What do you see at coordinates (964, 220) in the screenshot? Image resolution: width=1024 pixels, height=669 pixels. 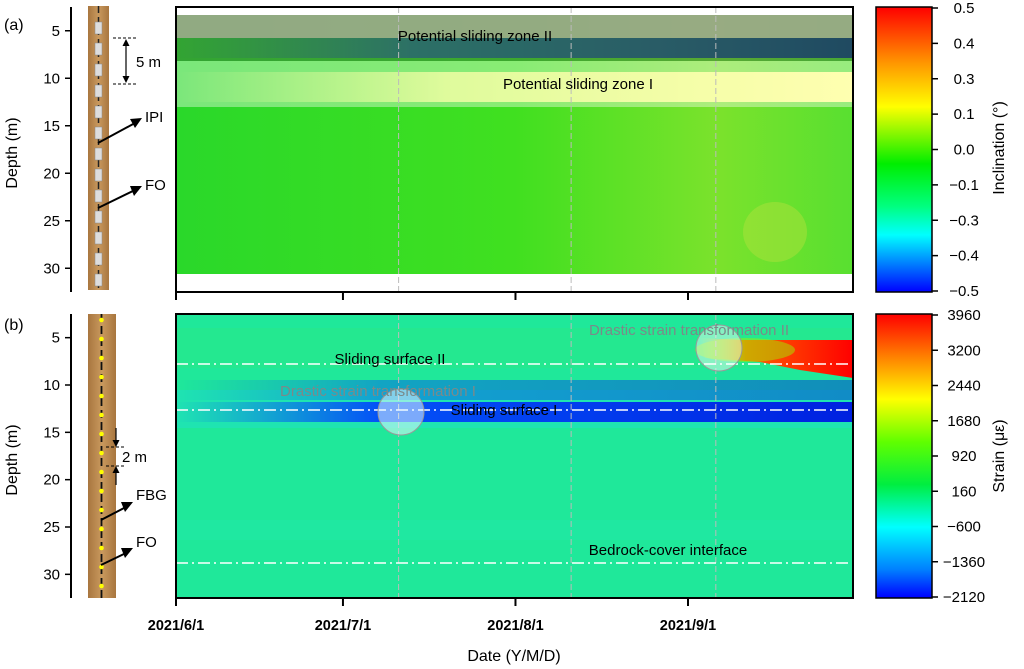 I see `colorbar-tick-label: −0.3` at bounding box center [964, 220].